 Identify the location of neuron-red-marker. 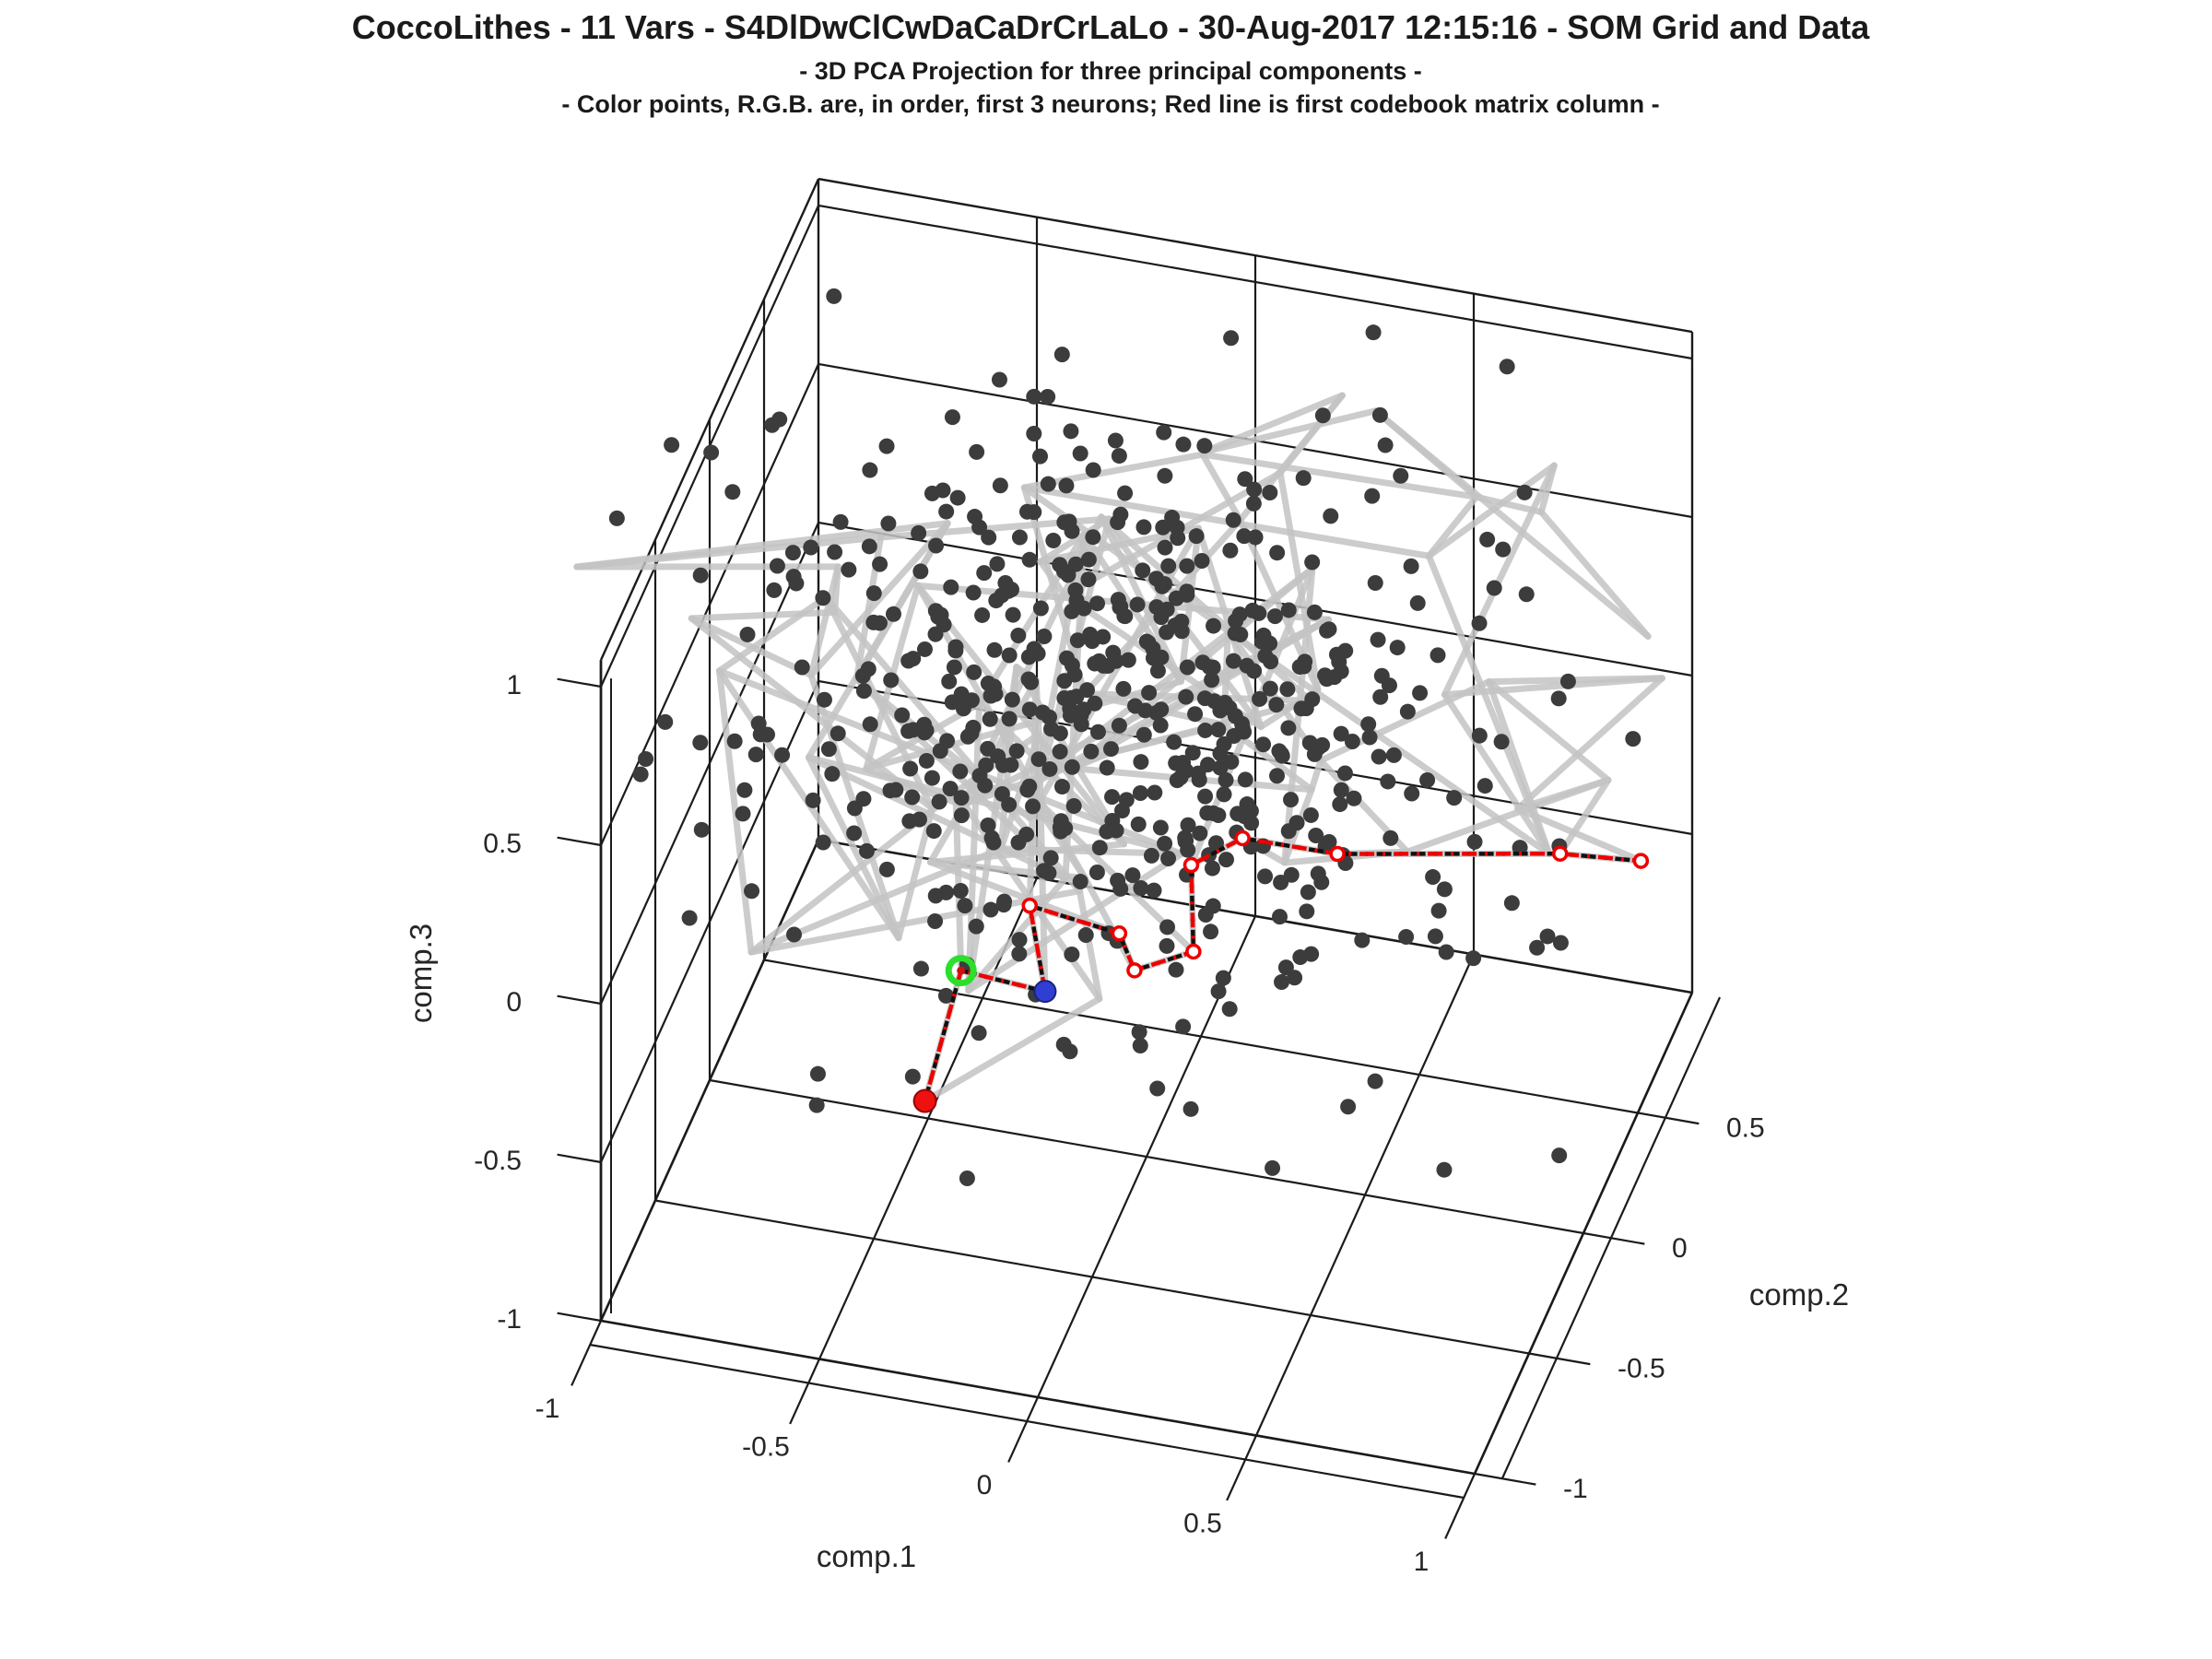
(924, 1100).